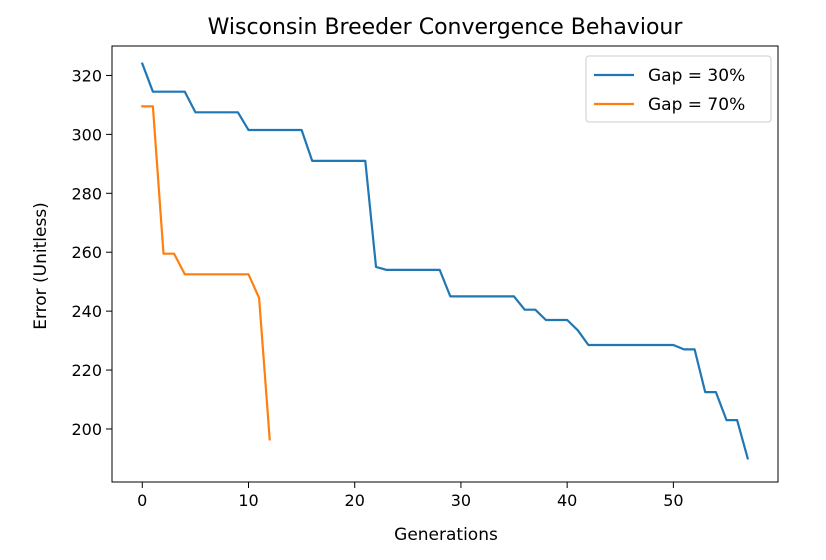 The width and height of the screenshot is (826, 560). Describe the element at coordinates (86, 370) in the screenshot. I see `y-tick-label: 220` at that location.